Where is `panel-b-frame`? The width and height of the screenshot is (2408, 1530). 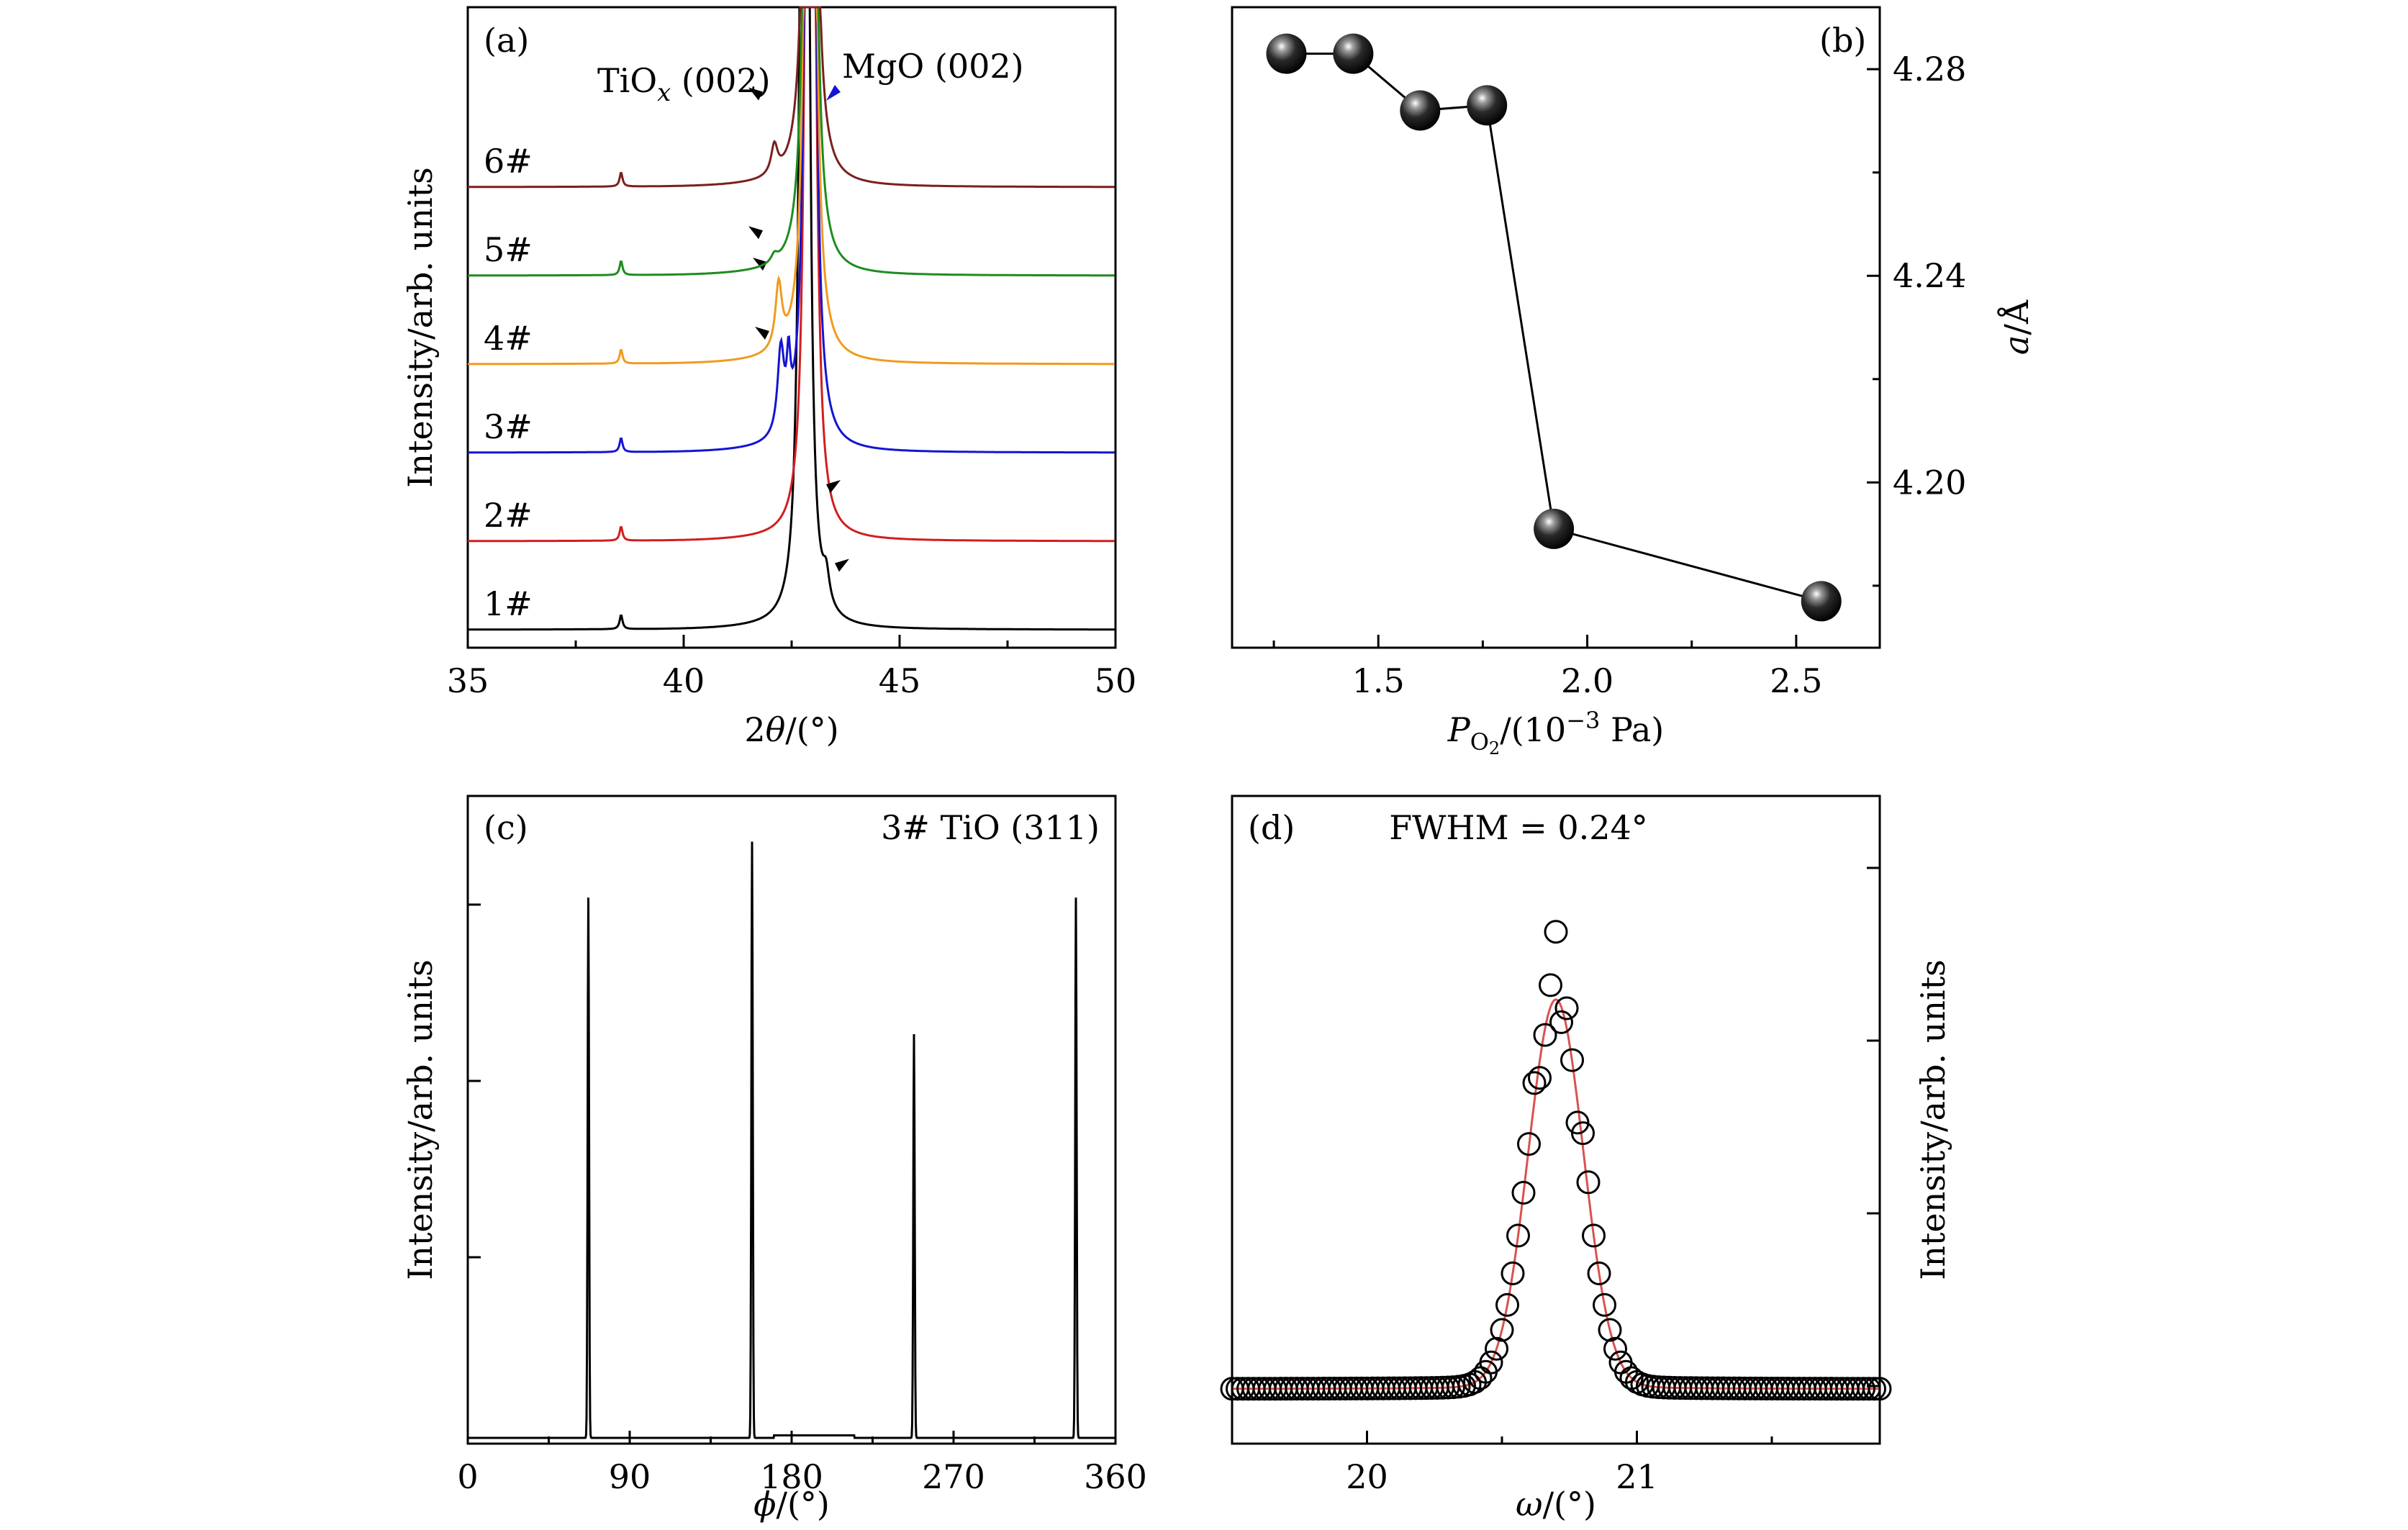
panel-b-frame is located at coordinates (1556, 327).